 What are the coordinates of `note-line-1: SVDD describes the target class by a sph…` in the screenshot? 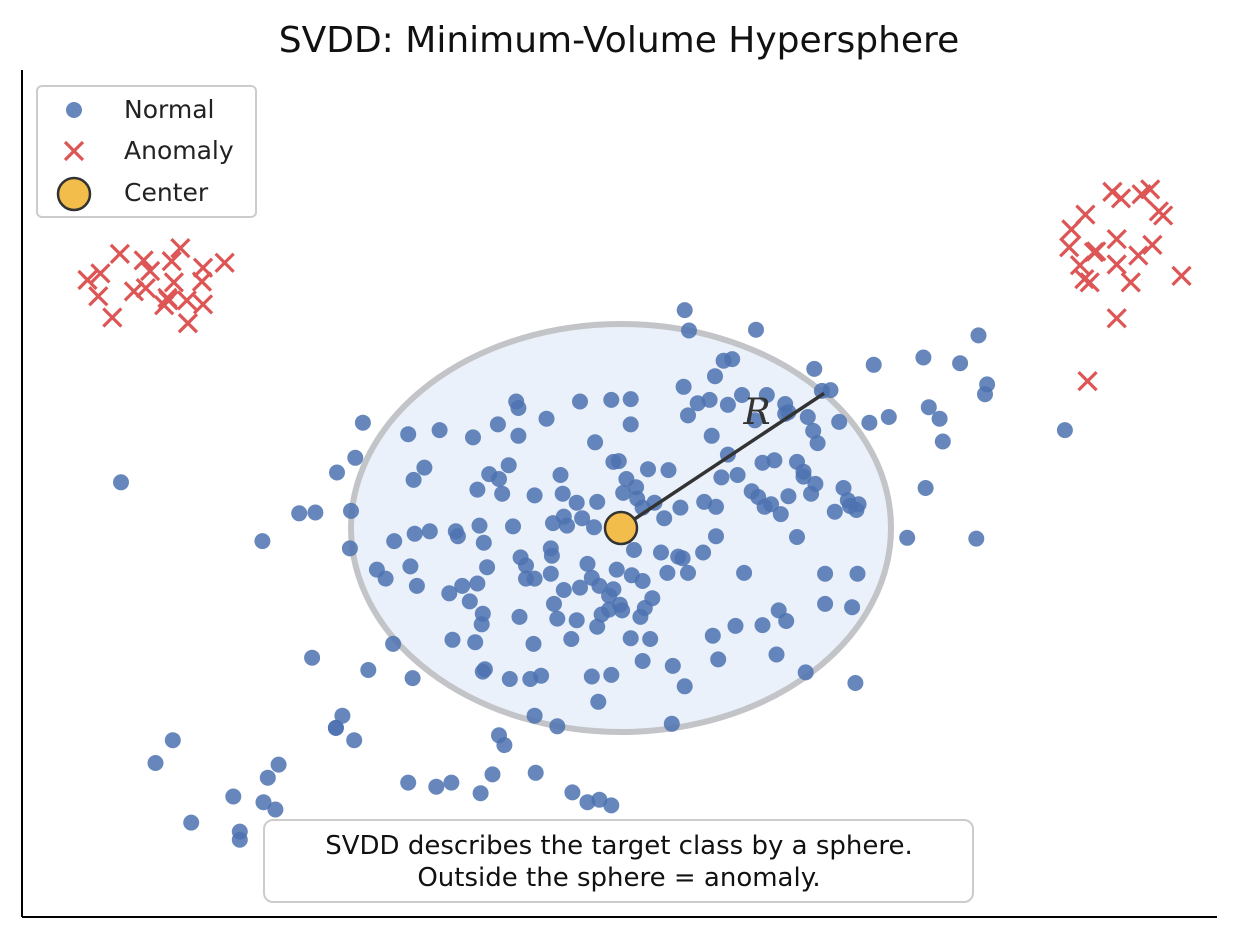 It's located at (618, 846).